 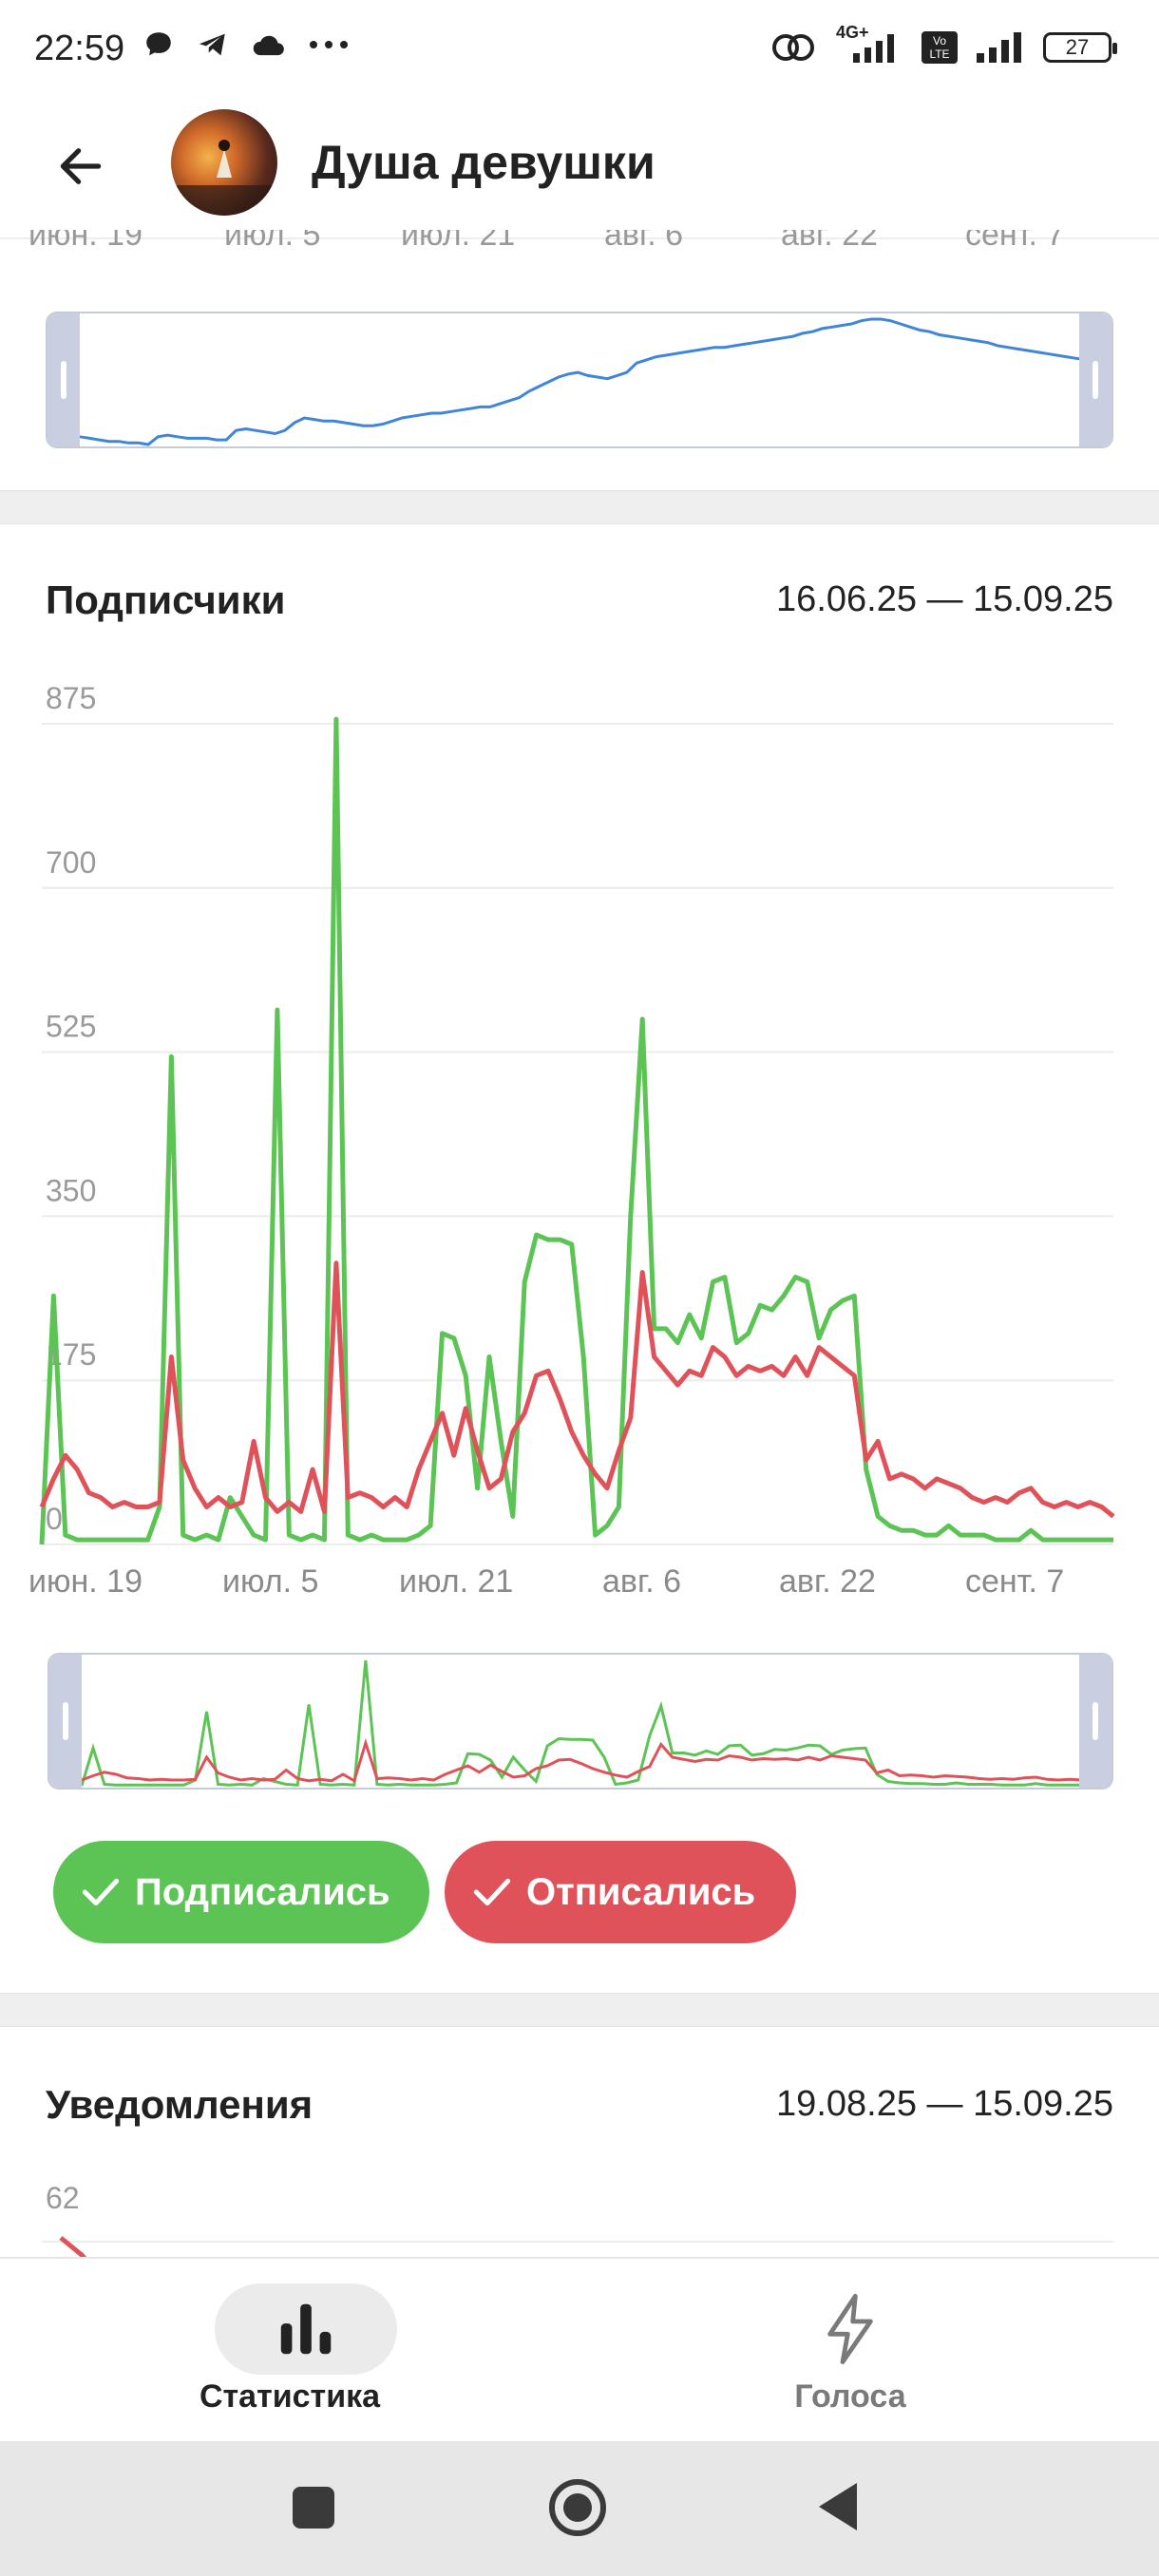 I want to click on nav-series-left, so click(x=596, y=1760).